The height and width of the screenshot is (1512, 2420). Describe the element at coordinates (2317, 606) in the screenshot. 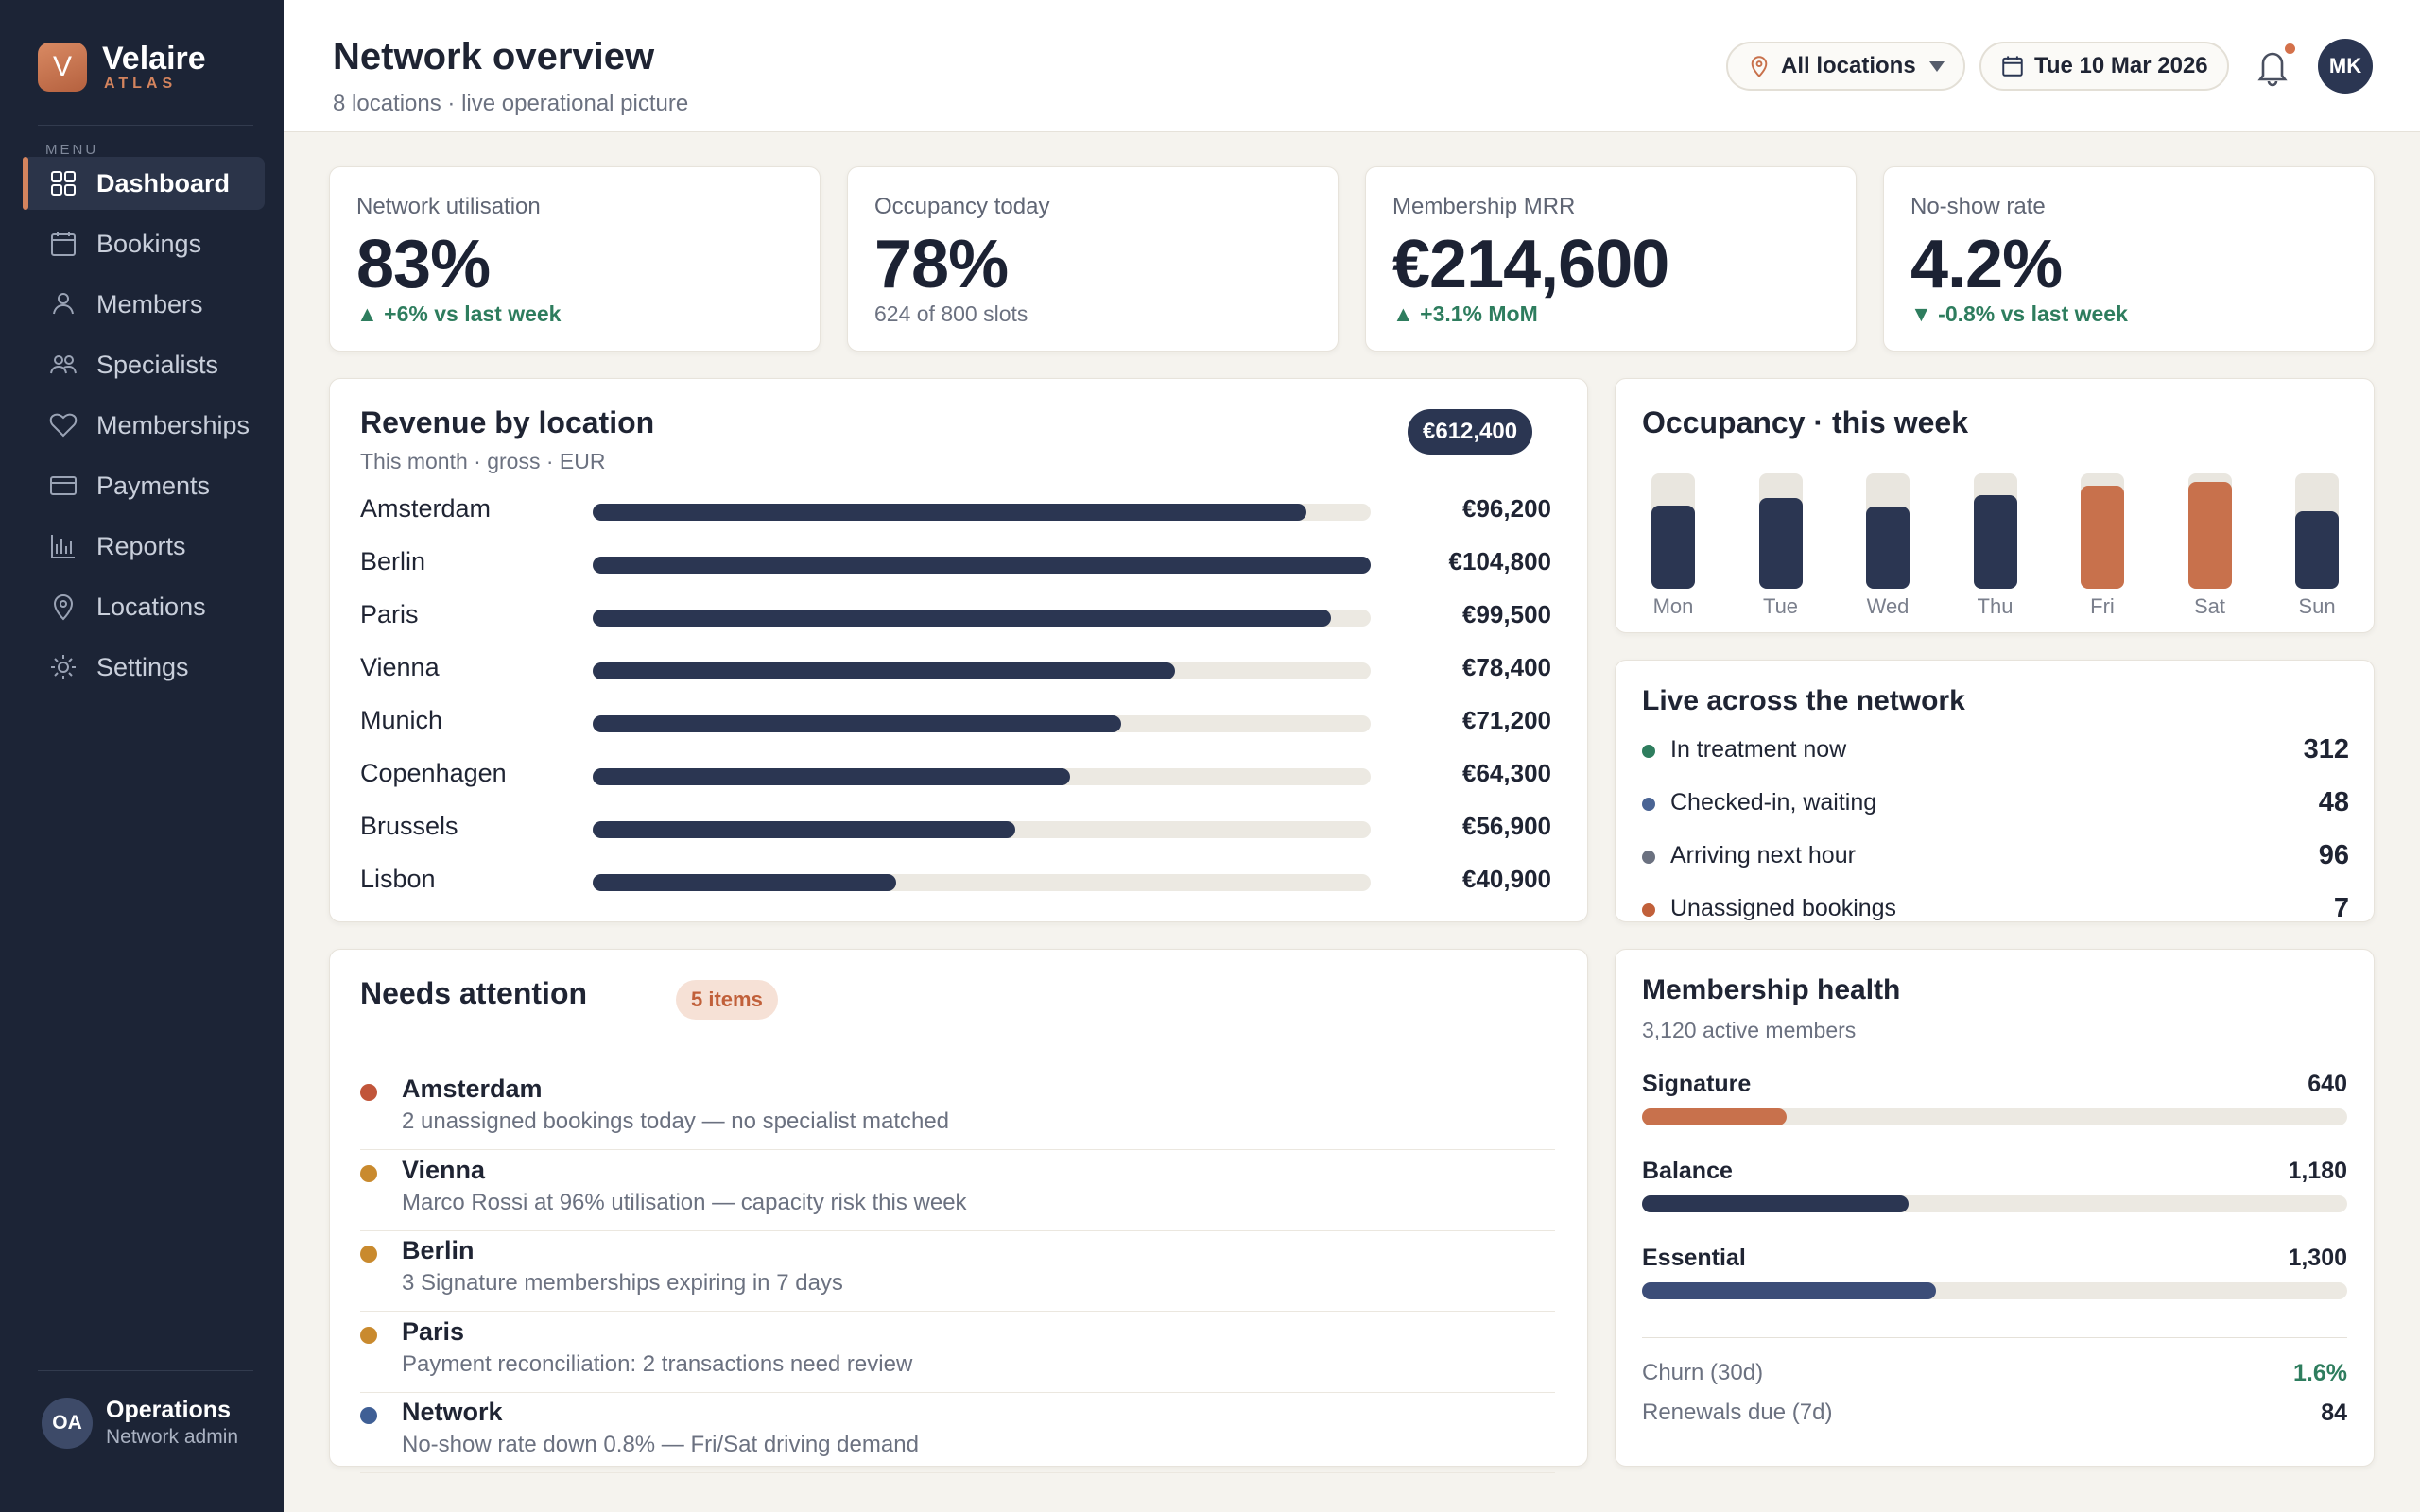

I see `day-label: Sun` at that location.